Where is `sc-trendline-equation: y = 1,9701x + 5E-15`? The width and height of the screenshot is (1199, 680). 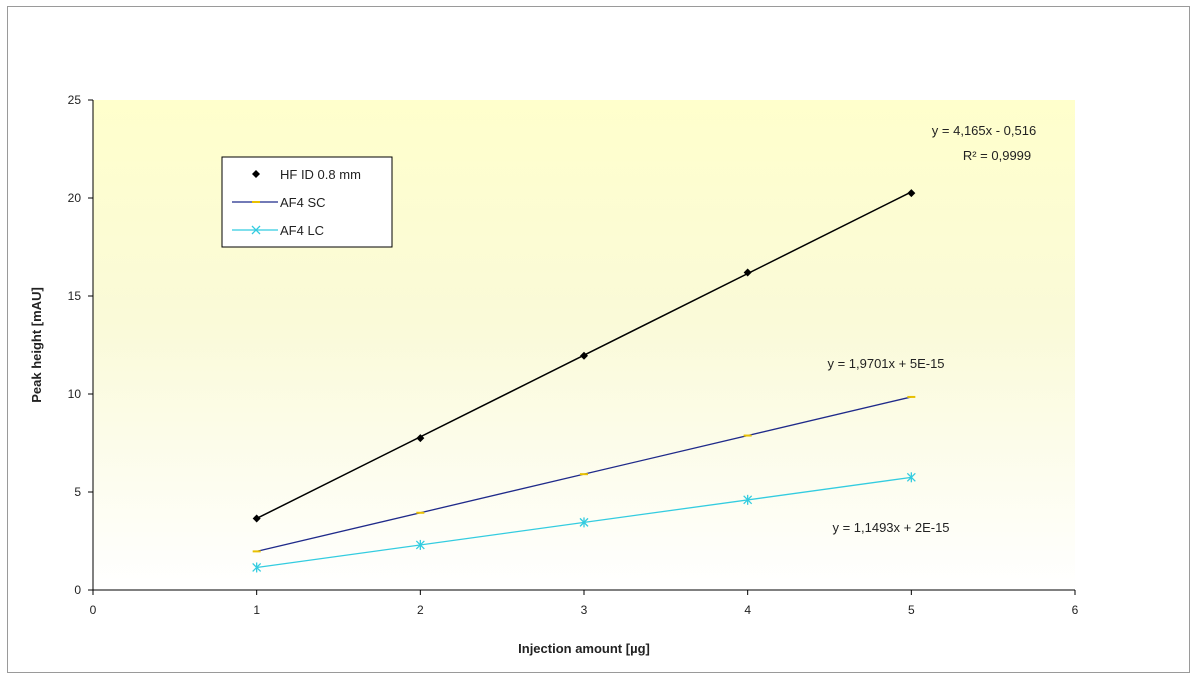
sc-trendline-equation: y = 1,9701x + 5E-15 is located at coordinates (885, 363).